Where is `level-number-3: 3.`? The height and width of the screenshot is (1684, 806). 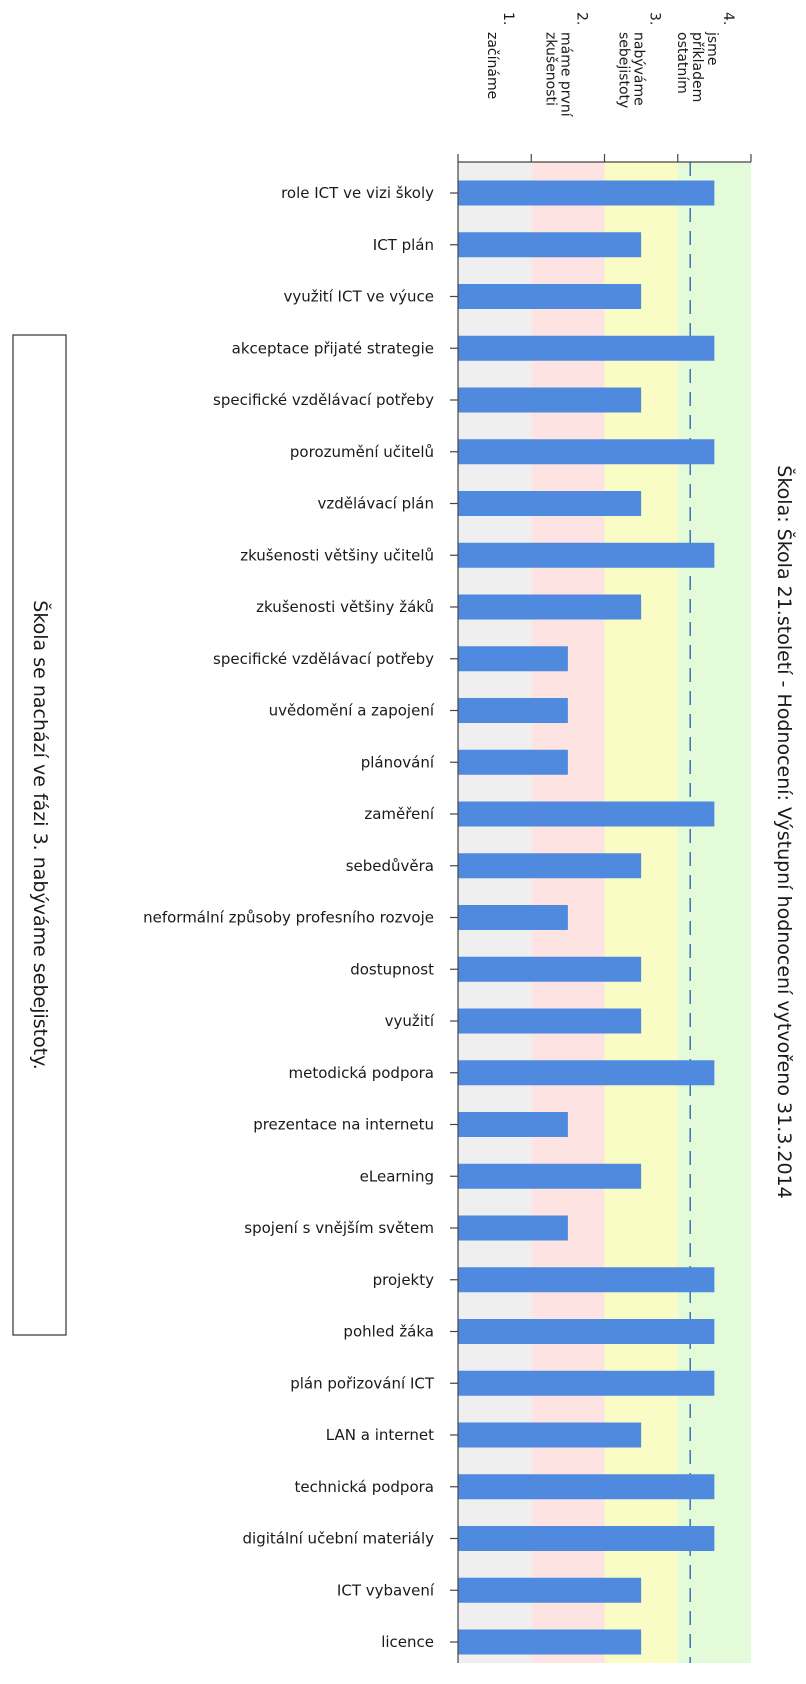
level-number-3: 3. is located at coordinates (655, 18).